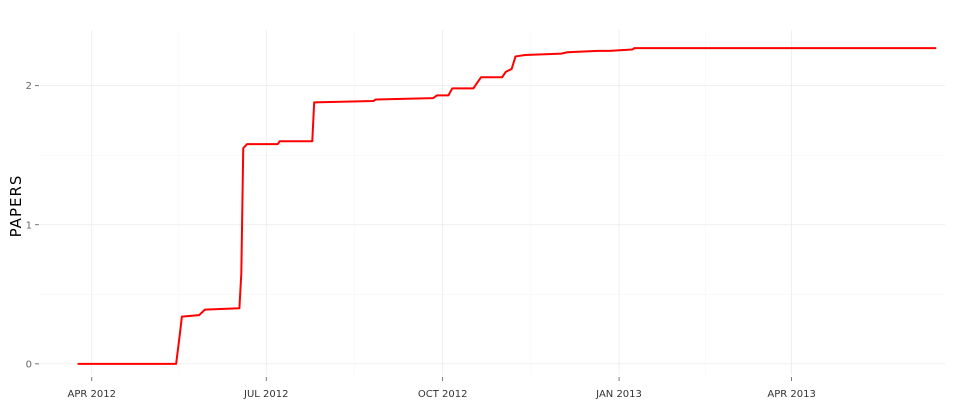 This screenshot has height=420, width=960. I want to click on y-axis-title: PAPERS, so click(16, 206).